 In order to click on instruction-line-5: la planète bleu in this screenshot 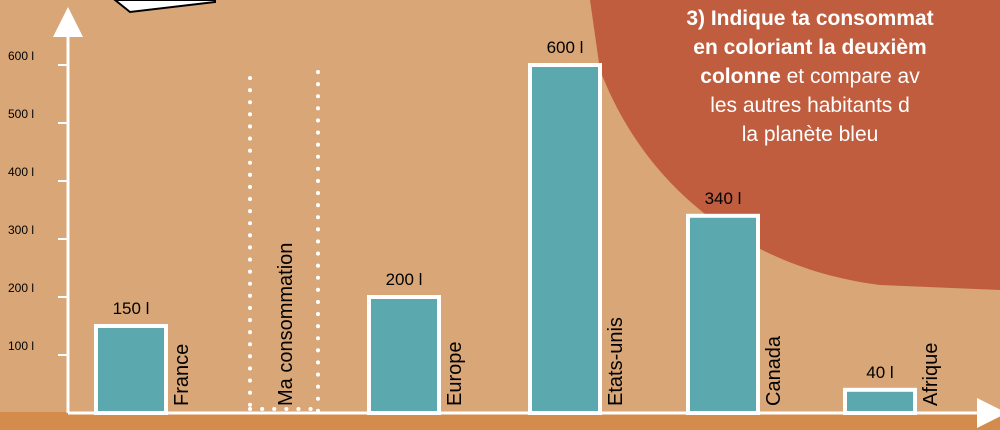, I will do `click(810, 134)`.